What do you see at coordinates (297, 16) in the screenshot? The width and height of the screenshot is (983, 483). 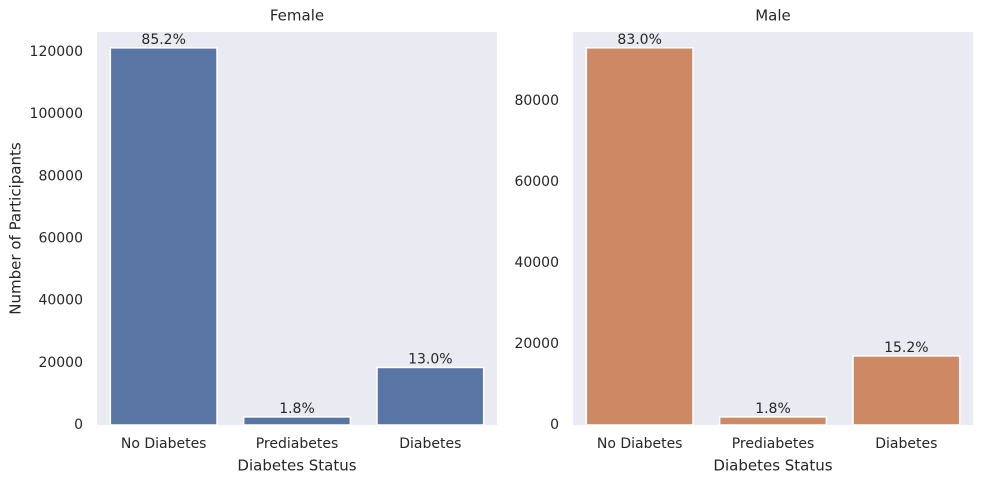 I see `chart-title: Female` at bounding box center [297, 16].